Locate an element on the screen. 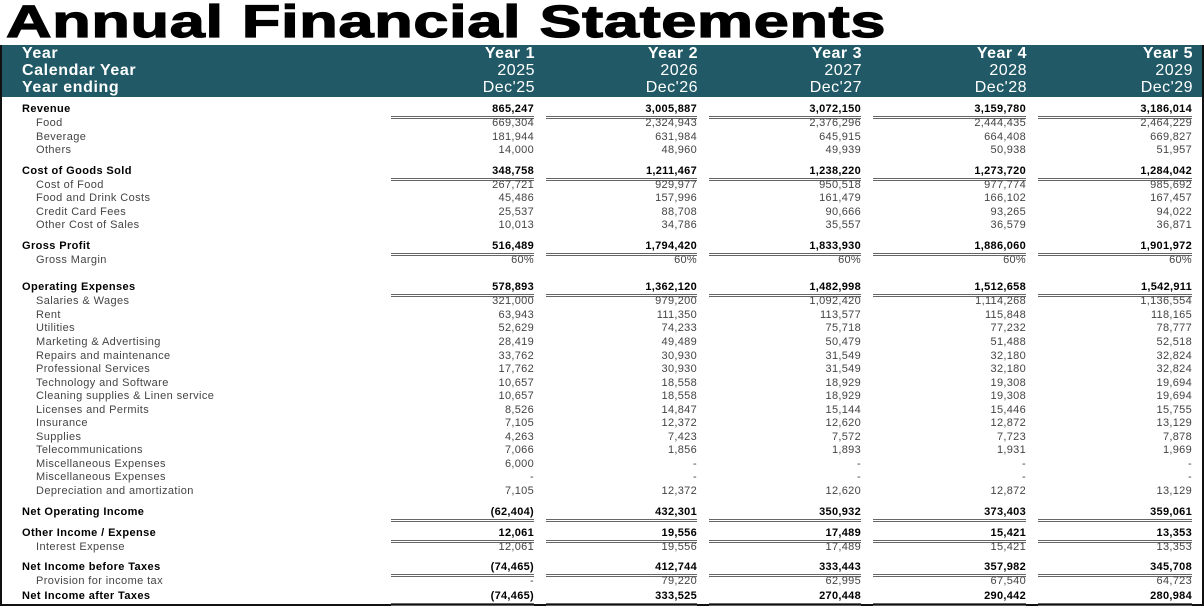 Image resolution: width=1204 pixels, height=608 pixels. total-cell: 1,542,911 is located at coordinates (1115, 289).